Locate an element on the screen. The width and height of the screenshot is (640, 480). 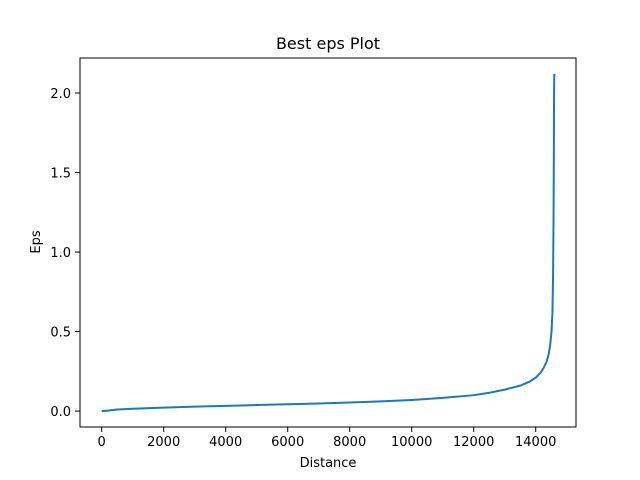
x-tick-label: 6000 is located at coordinates (287, 442).